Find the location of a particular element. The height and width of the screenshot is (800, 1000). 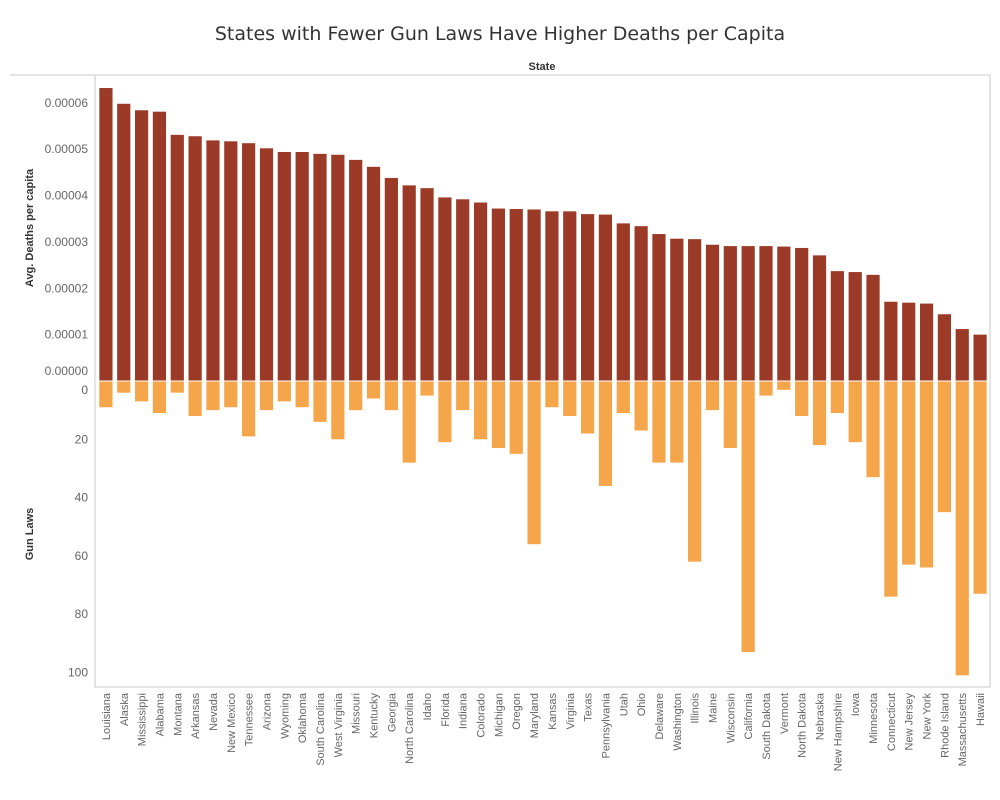

state-label: Alabama is located at coordinates (160, 714).